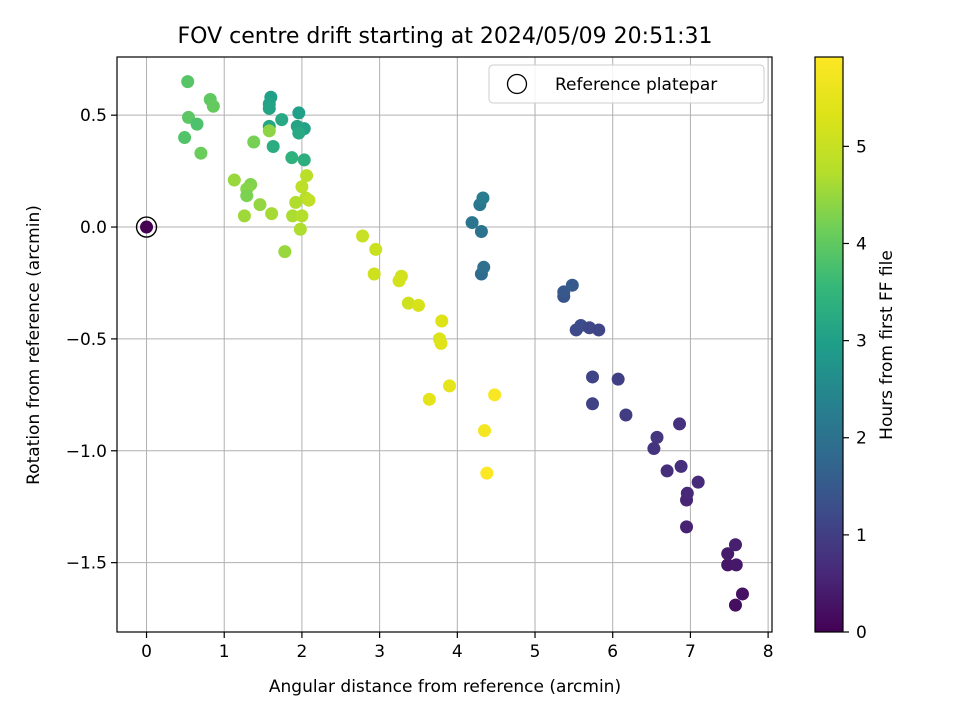  Describe the element at coordinates (636, 85) in the screenshot. I see `legend-entry-reference: Reference platepar` at that location.